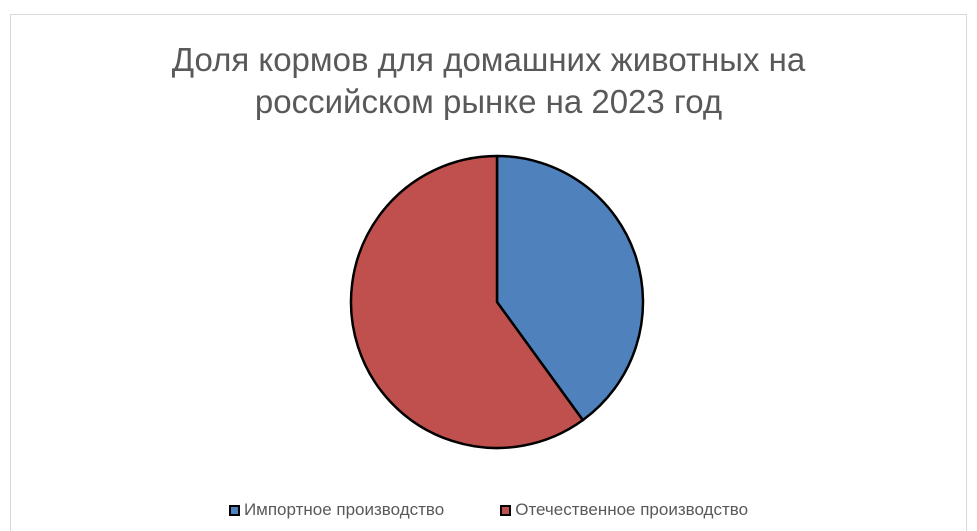 This screenshot has width=977, height=531. I want to click on legend-swatch-import, so click(234, 510).